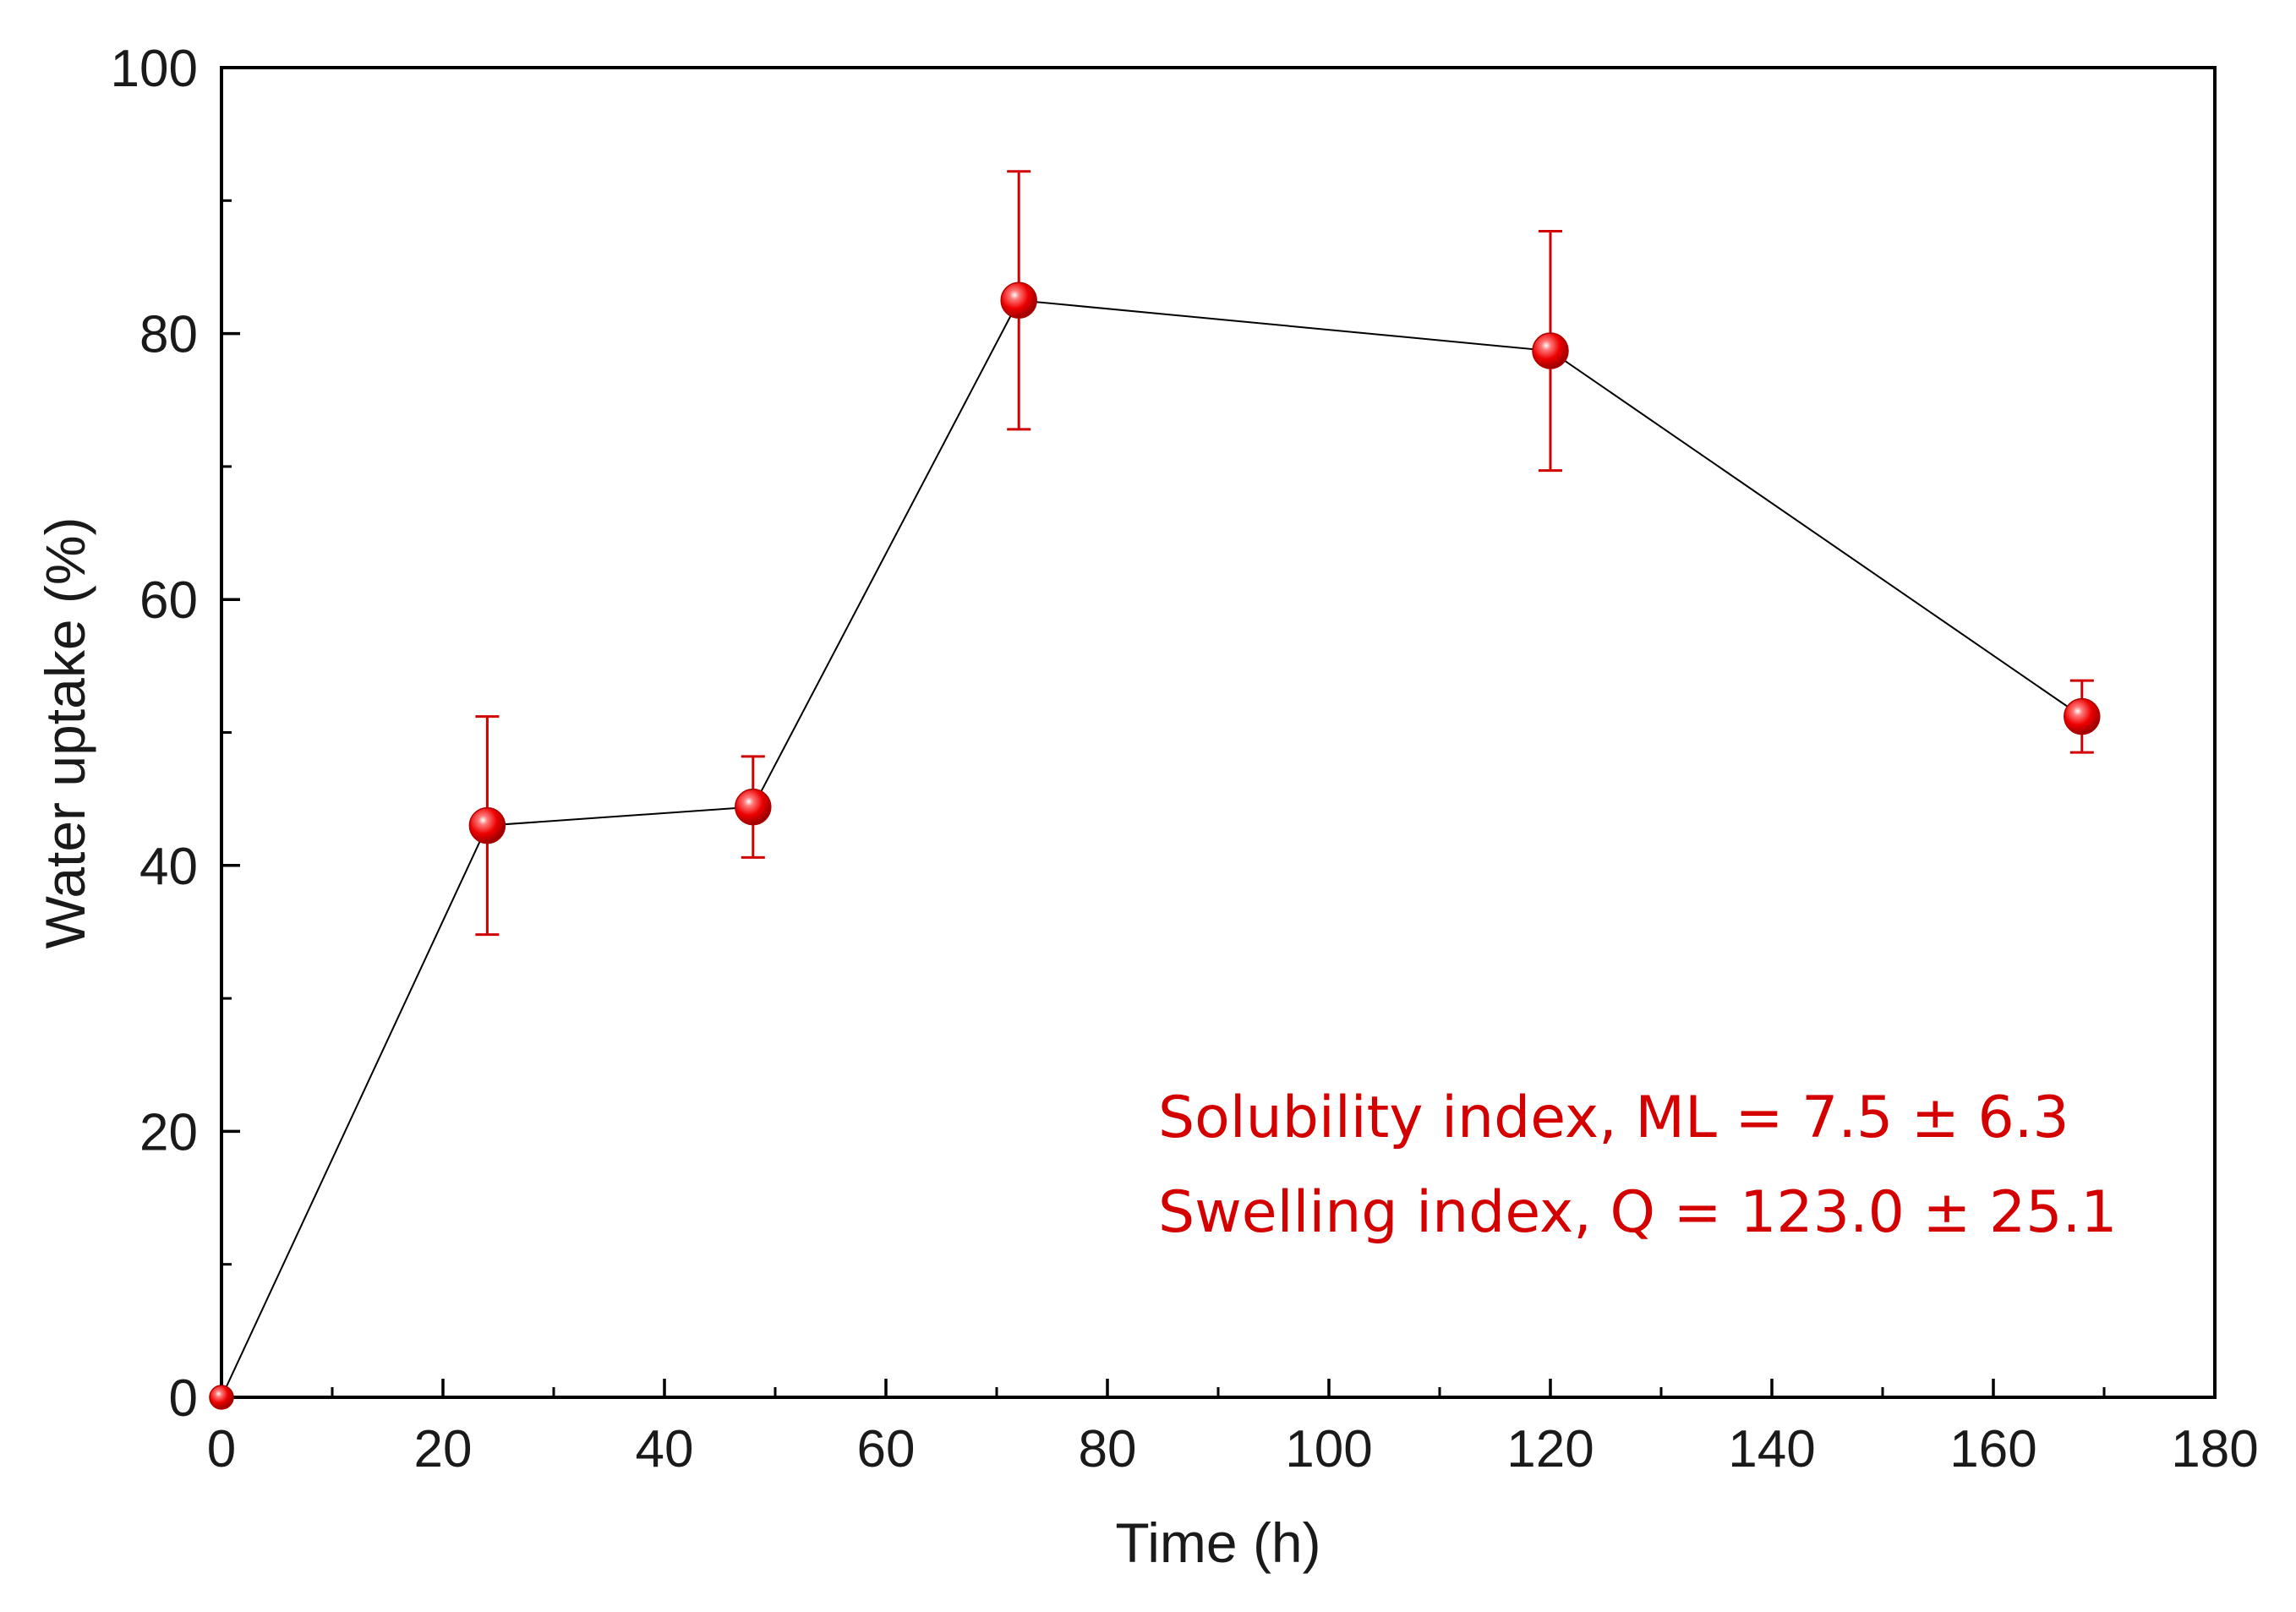 The height and width of the screenshot is (1612, 2296). Describe the element at coordinates (65, 732) in the screenshot. I see `y-axis-title: Water uptake (%)` at that location.